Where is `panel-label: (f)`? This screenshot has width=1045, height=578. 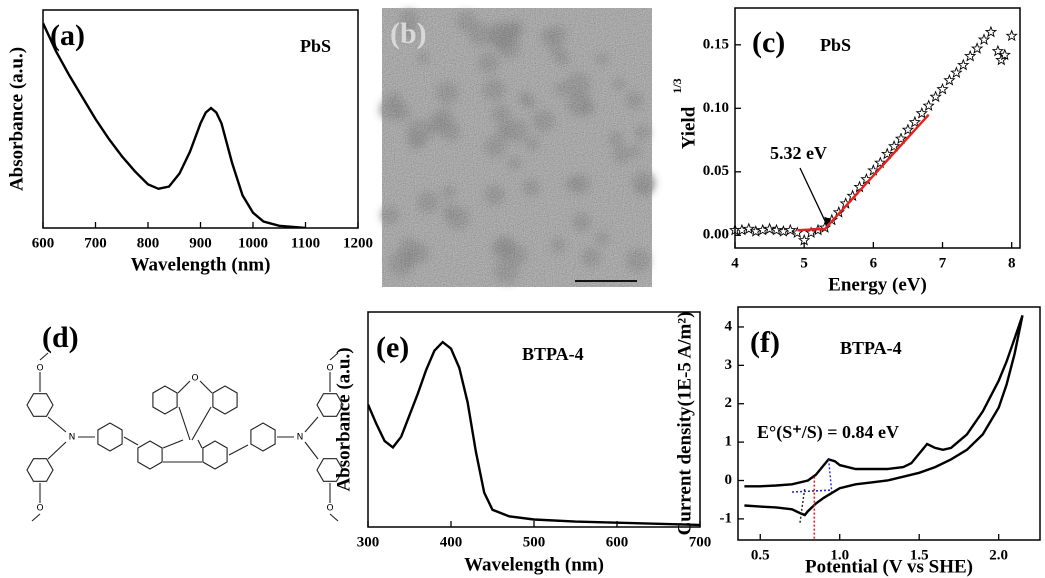 panel-label: (f) is located at coordinates (765, 342).